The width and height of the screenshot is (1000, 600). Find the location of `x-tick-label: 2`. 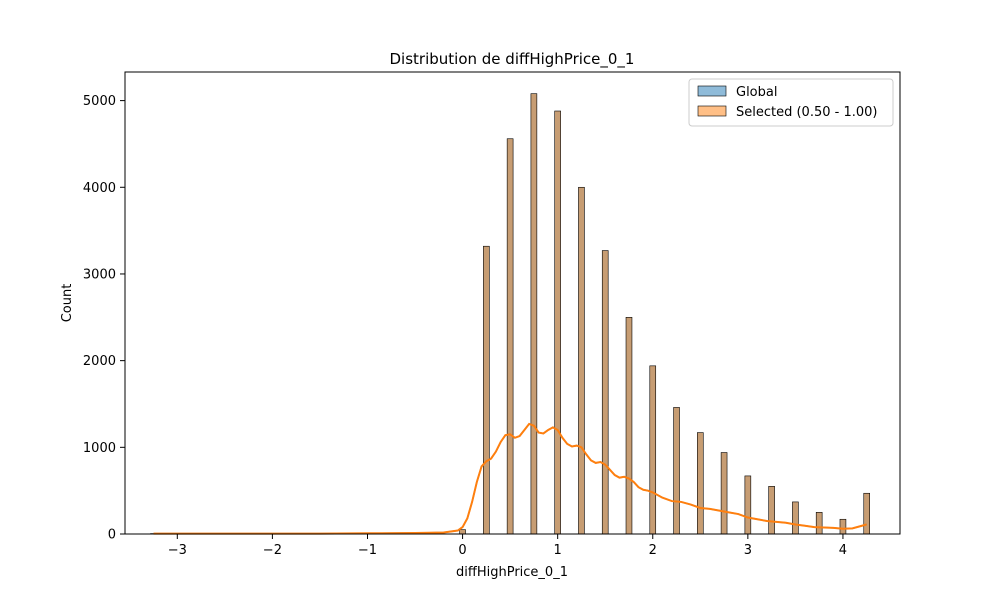

x-tick-label: 2 is located at coordinates (653, 550).